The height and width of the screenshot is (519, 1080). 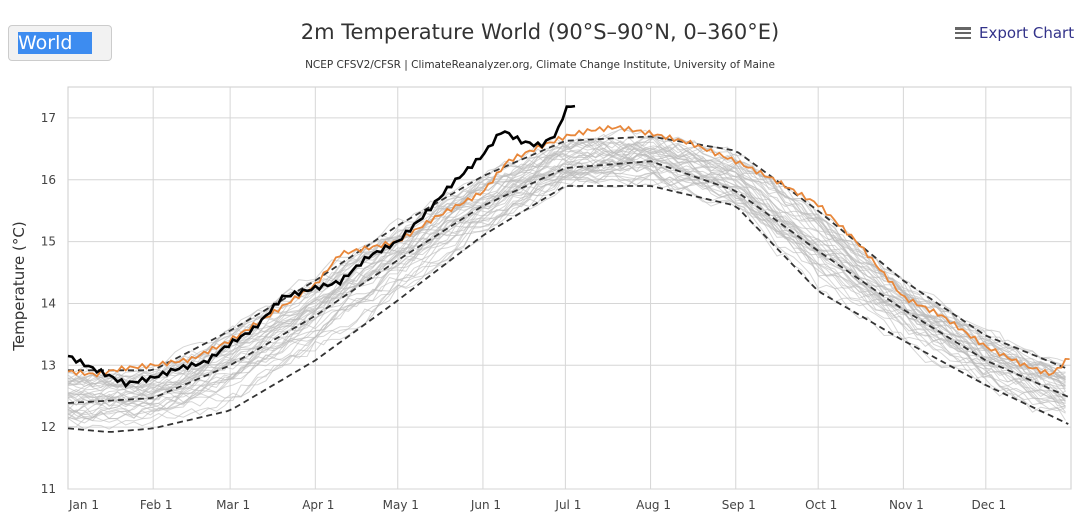 What do you see at coordinates (48, 427) in the screenshot?
I see `y-tick-label: 12` at bounding box center [48, 427].